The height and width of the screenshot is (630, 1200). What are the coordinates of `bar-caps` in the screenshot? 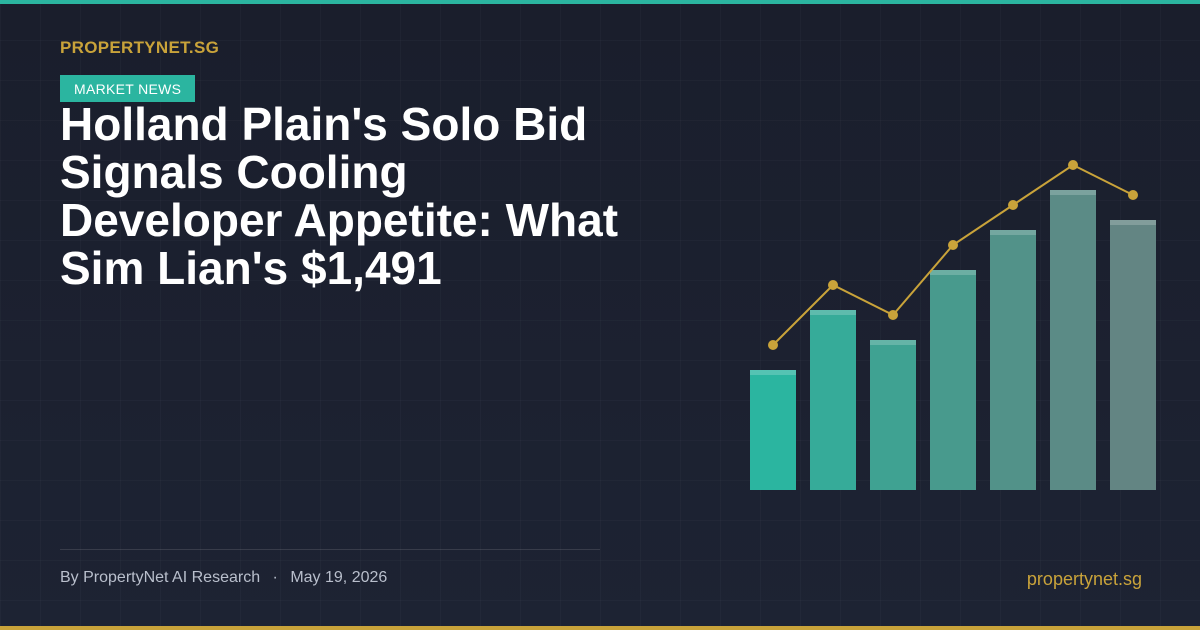 It's located at (953, 282).